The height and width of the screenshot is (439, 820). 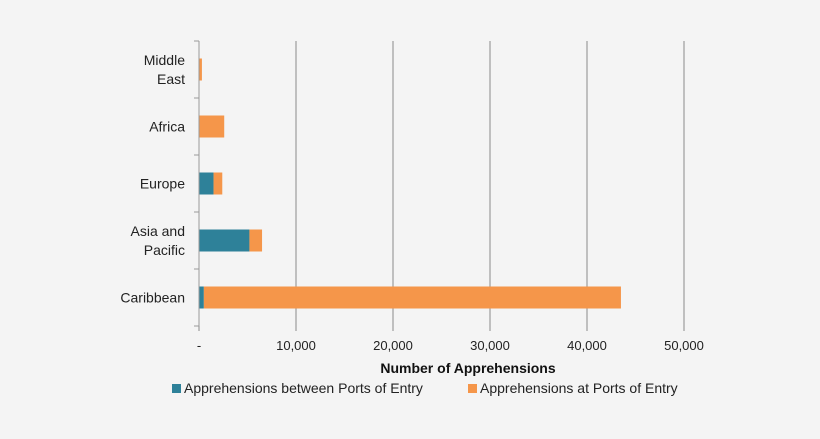 What do you see at coordinates (164, 60) in the screenshot?
I see `category-label: Middle` at bounding box center [164, 60].